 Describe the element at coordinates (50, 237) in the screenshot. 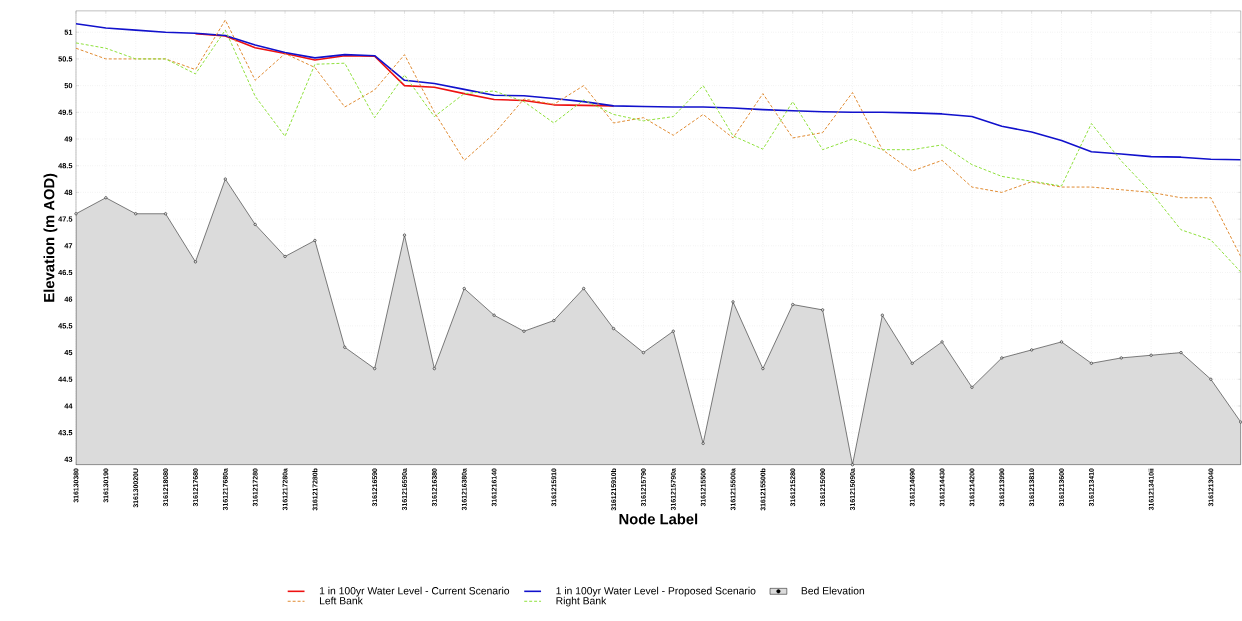

I see `y-axis-title: Elevation (m AOD)` at that location.